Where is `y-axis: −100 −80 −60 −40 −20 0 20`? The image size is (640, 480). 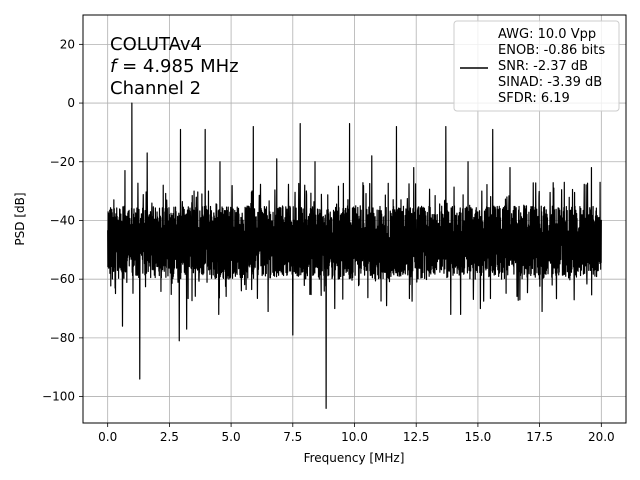
y-axis: −100 −80 −60 −40 −20 0 20 is located at coordinates (62, 220).